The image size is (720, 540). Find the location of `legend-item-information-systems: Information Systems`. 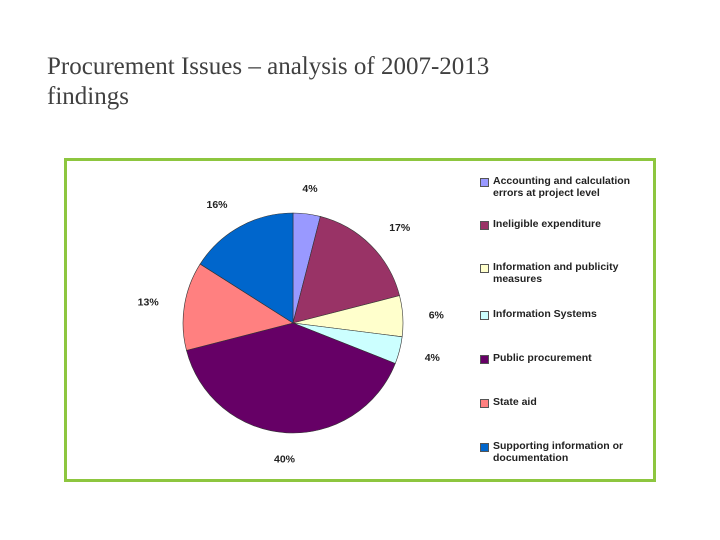

legend-item-information-systems: Information Systems is located at coordinates (566, 314).